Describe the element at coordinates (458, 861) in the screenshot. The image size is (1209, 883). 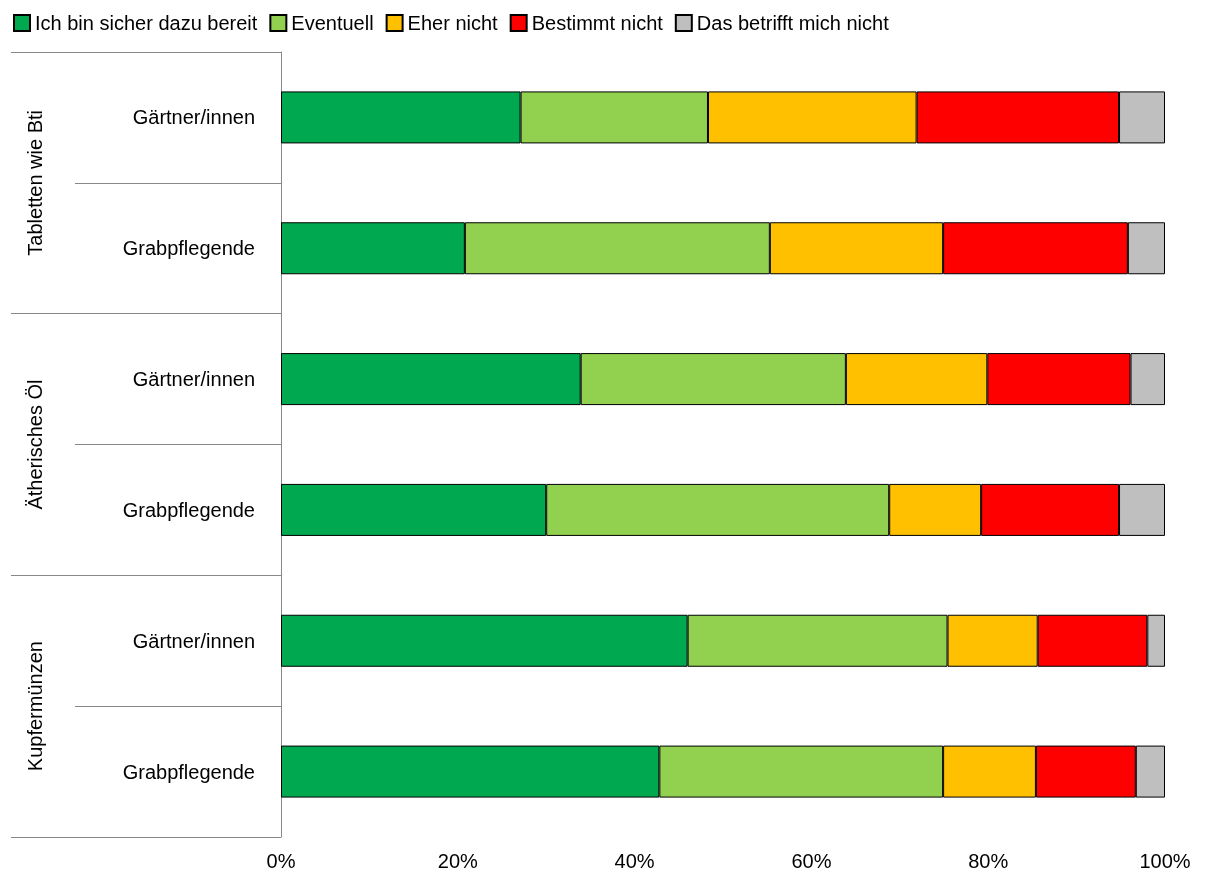
I see `x-tick-label: 20%` at that location.